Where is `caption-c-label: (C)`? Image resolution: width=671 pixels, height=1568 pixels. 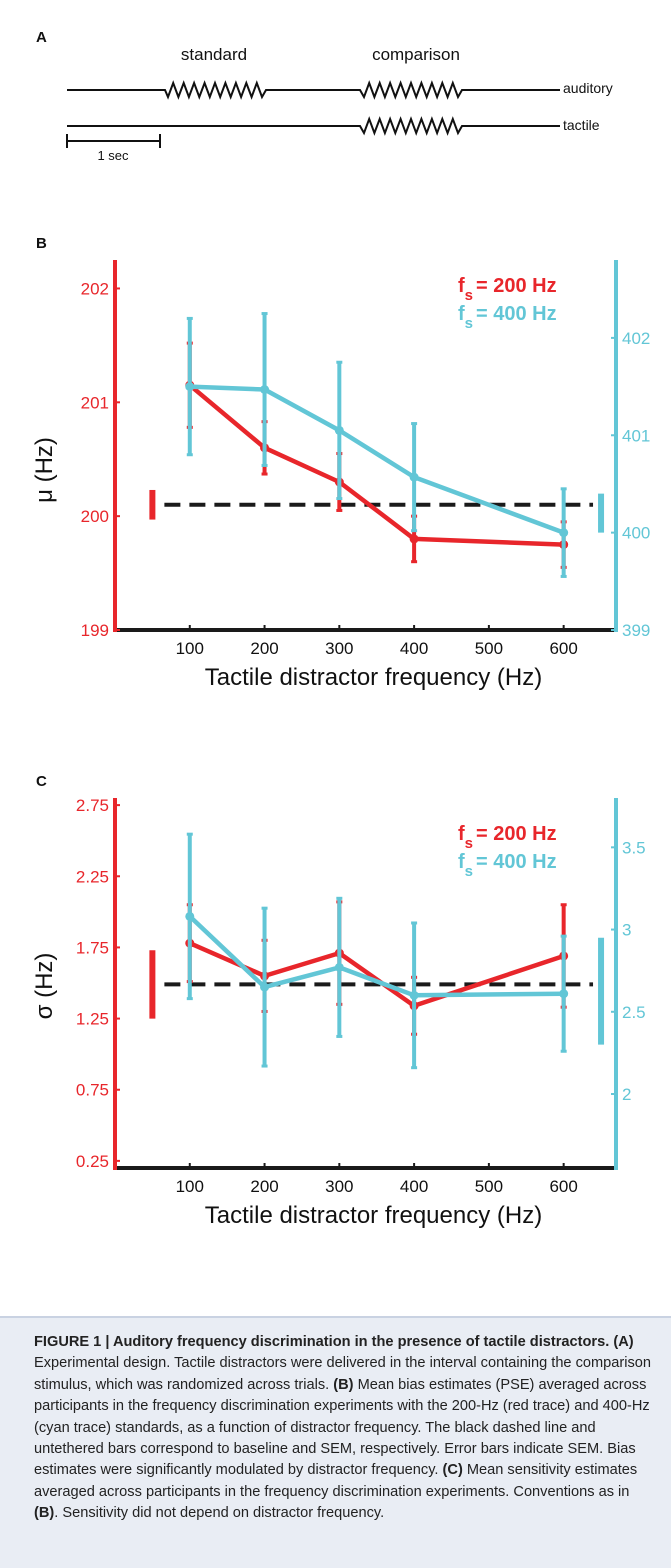 caption-c-label: (C) is located at coordinates (452, 1470).